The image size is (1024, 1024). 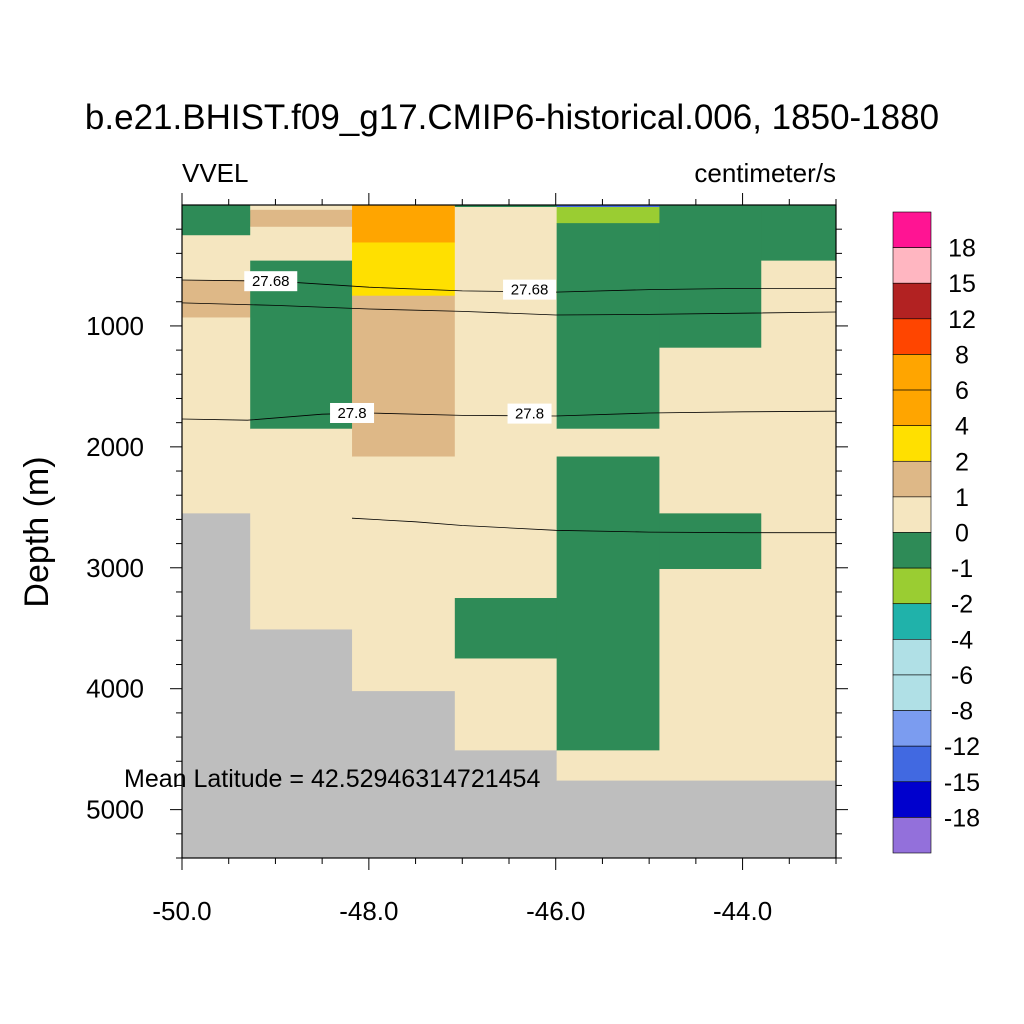 I want to click on colorbar-label: 12, so click(x=962, y=320).